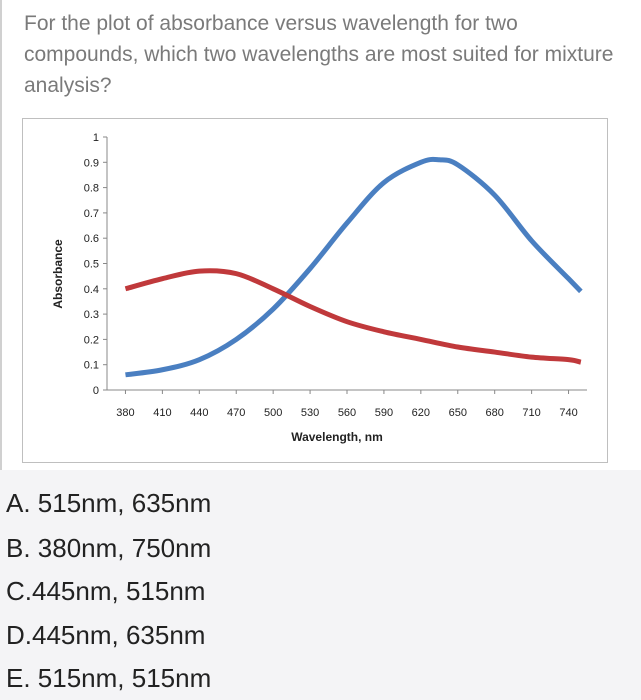 Image resolution: width=641 pixels, height=700 pixels. Describe the element at coordinates (91, 214) in the screenshot. I see `y-tick-label: 0.7` at that location.